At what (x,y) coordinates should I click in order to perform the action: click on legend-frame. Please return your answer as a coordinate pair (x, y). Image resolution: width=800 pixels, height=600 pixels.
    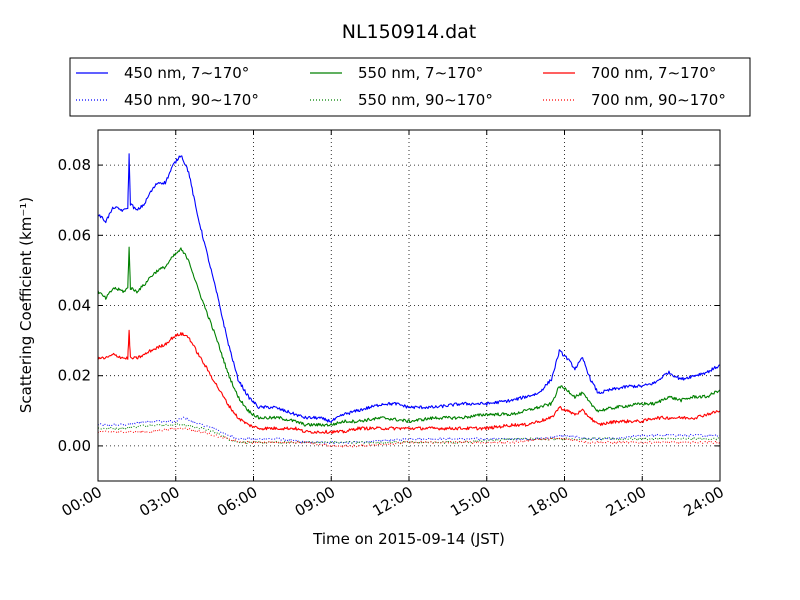
    Looking at the image, I should click on (410, 87).